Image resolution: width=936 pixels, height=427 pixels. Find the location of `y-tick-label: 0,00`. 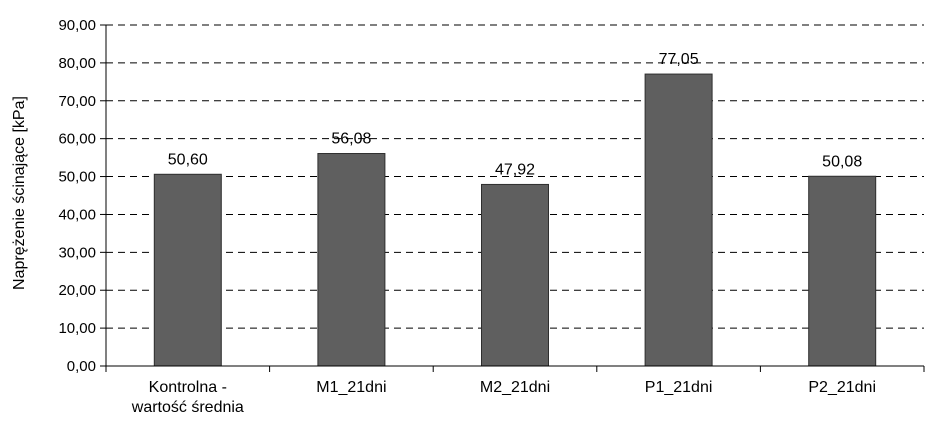

y-tick-label: 0,00 is located at coordinates (81, 366).